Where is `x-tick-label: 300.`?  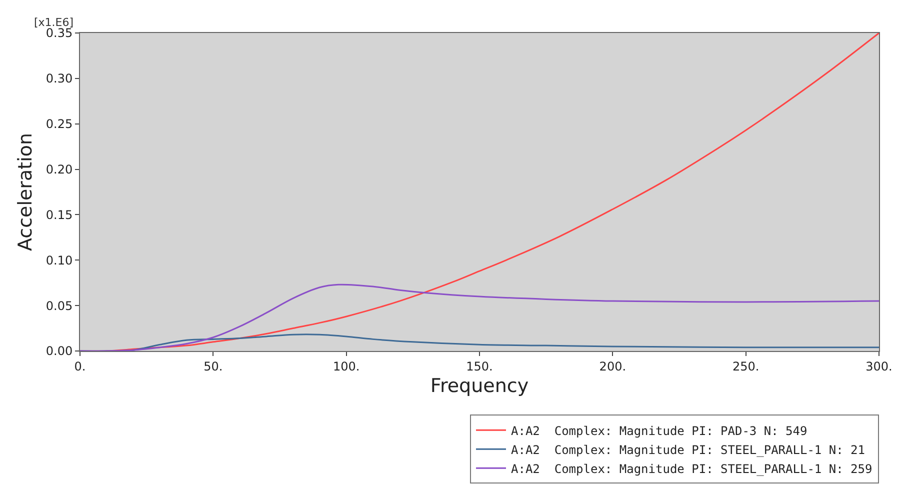 x-tick-label: 300. is located at coordinates (879, 366).